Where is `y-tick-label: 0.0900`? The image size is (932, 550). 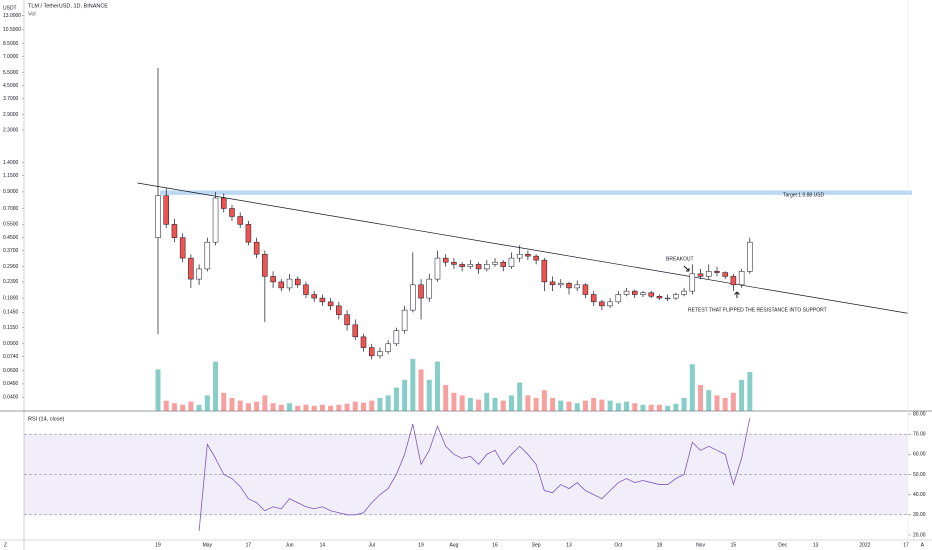
y-tick-label: 0.0900 is located at coordinates (11, 344).